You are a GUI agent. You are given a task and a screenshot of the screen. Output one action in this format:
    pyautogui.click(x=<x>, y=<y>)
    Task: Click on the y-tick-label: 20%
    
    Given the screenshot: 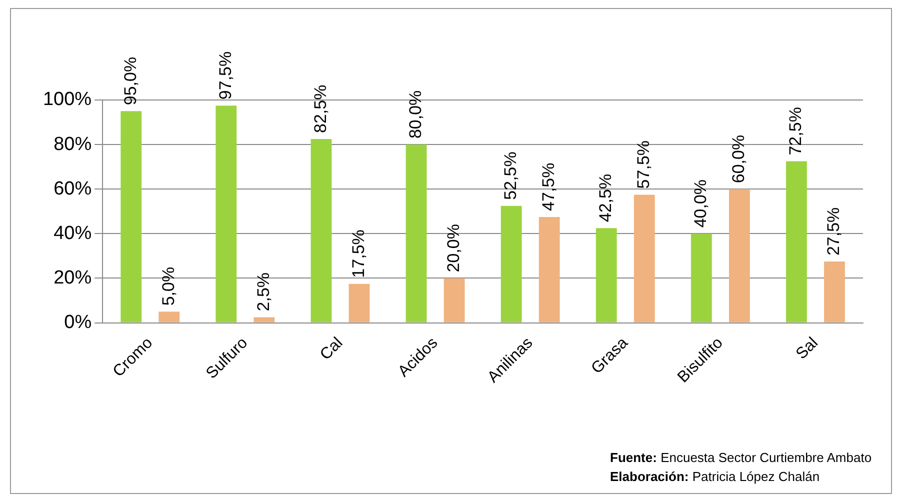 What is the action you would take?
    pyautogui.click(x=73, y=277)
    